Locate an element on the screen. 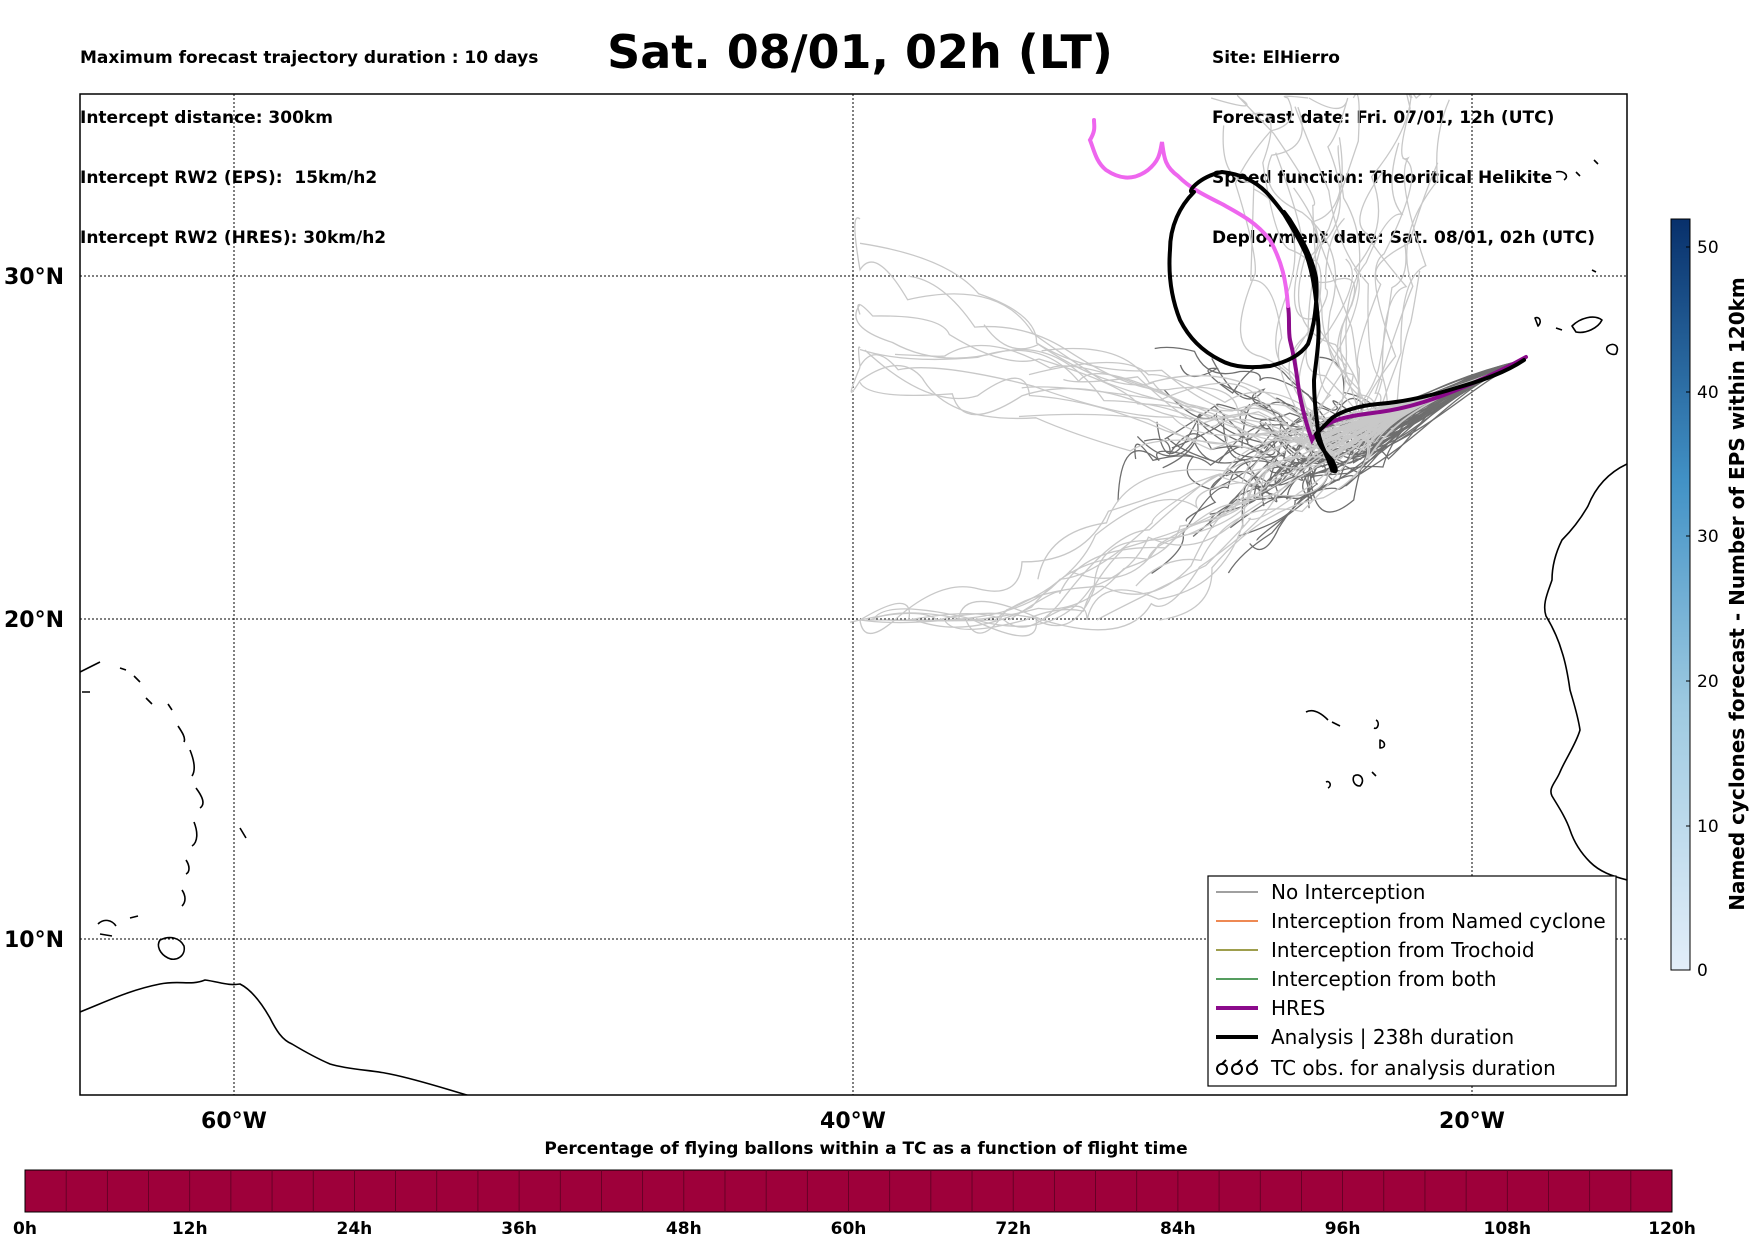  info-right-line: Forecast date: Fri. 07/01, 12h (UTC) is located at coordinates (1383, 118).